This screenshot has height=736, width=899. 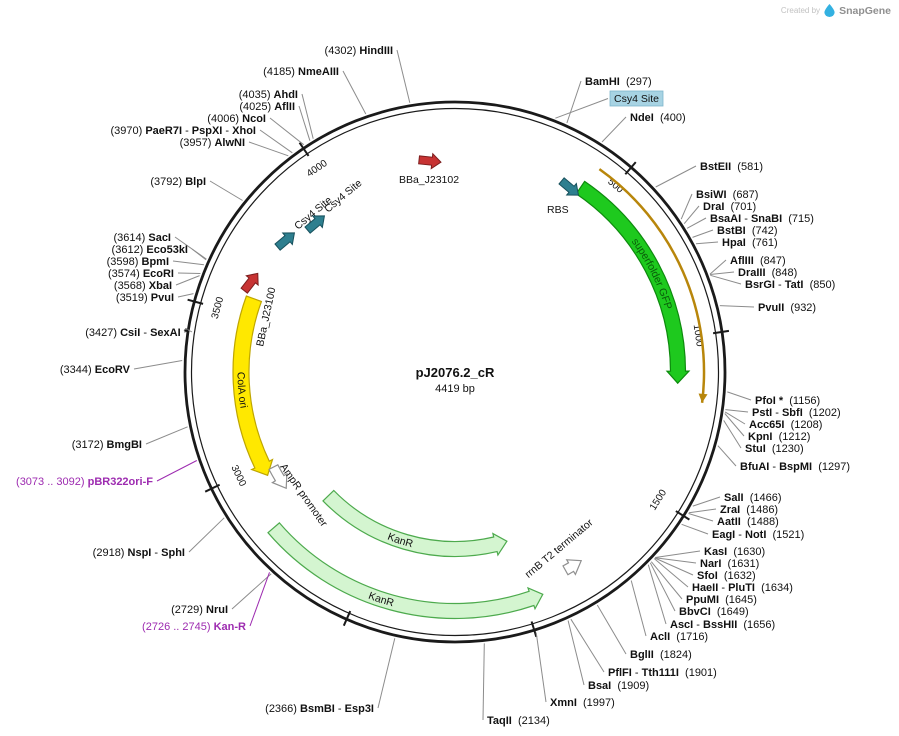 What do you see at coordinates (143, 286) in the screenshot?
I see `site-label-xbai: (3568) XbaI` at bounding box center [143, 286].